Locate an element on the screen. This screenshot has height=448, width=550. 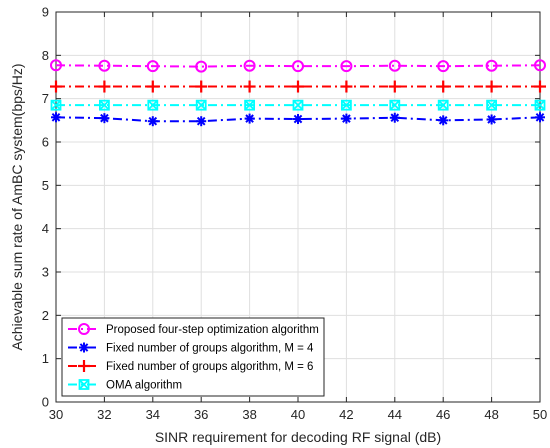
legend-label: Fixed number of groups algorithm, M = 6 is located at coordinates (209, 367).